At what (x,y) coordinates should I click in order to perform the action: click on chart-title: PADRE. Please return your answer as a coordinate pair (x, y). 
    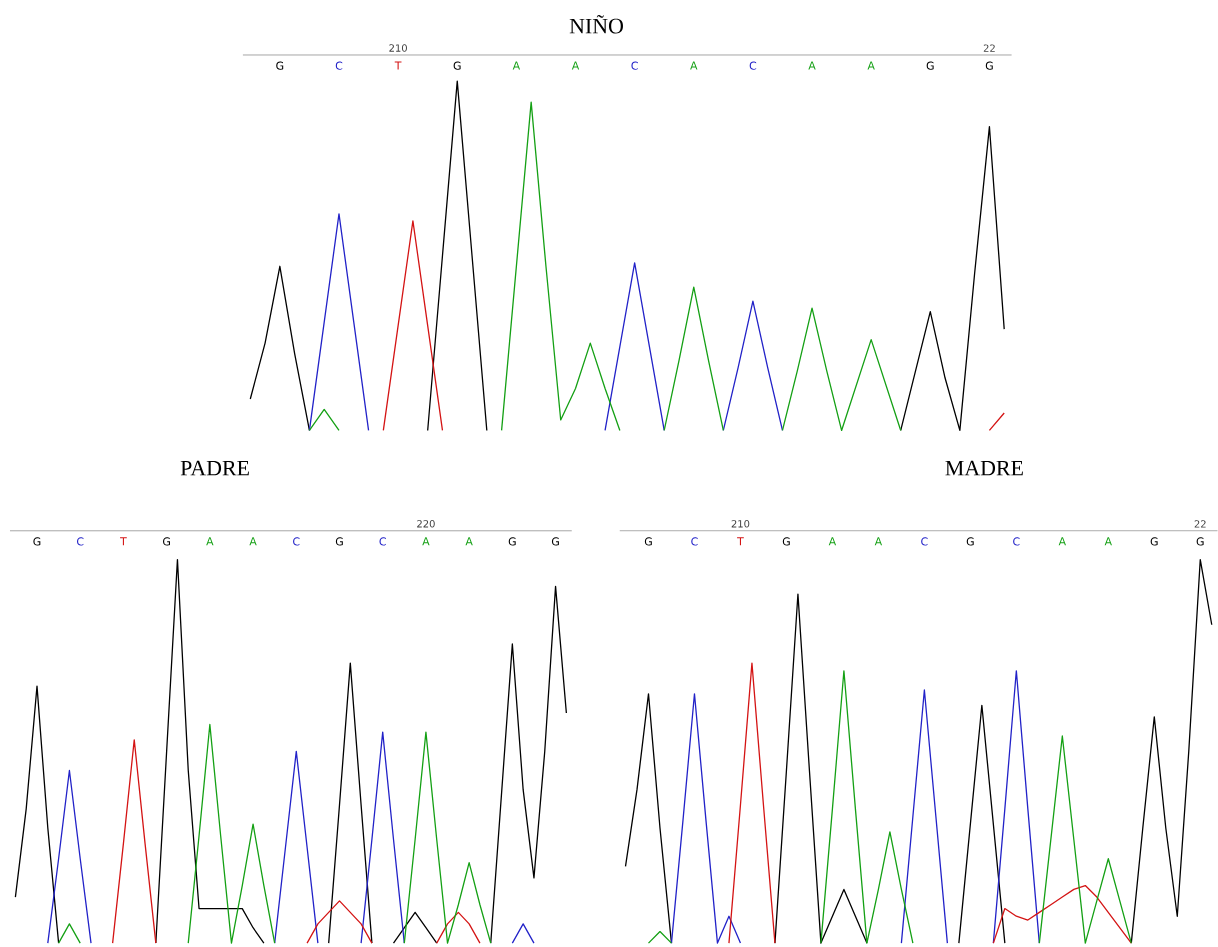
    Looking at the image, I should click on (214, 468).